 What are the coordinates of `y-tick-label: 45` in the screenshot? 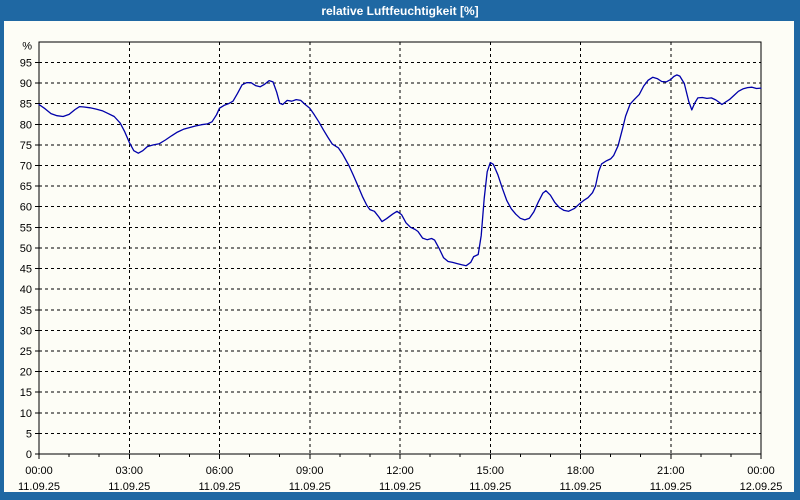 It's located at (26, 270).